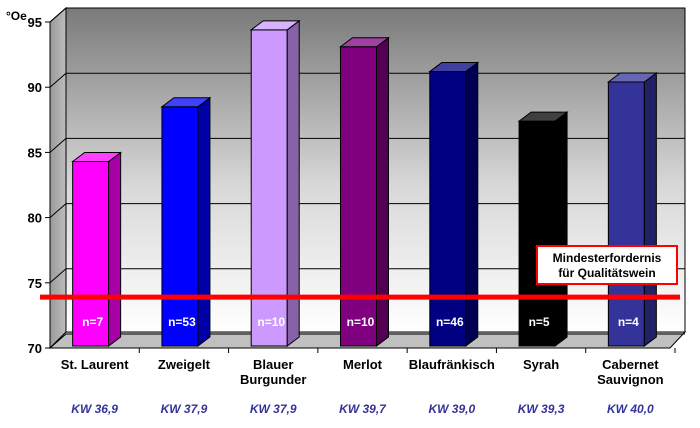 The image size is (700, 428). I want to click on y-tick-label: 90, so click(35, 87).